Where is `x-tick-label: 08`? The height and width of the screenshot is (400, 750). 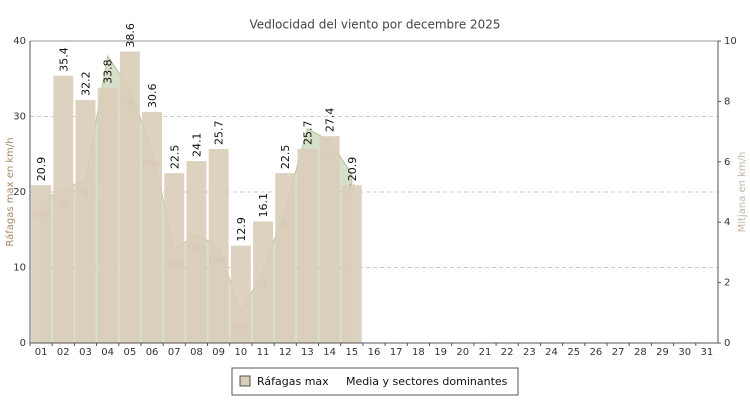
x-tick-label: 08 is located at coordinates (196, 352).